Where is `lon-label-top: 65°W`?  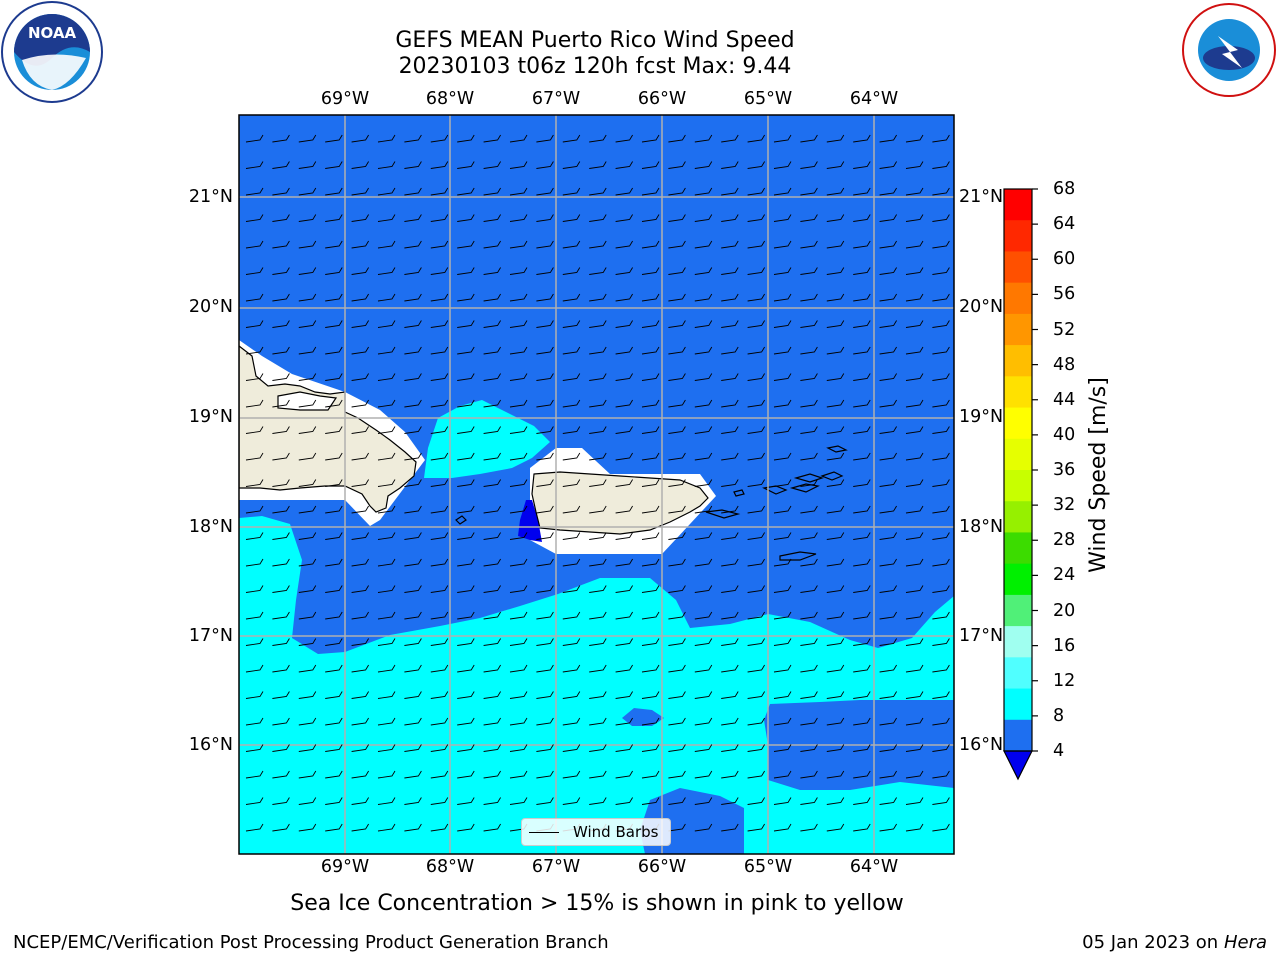 lon-label-top: 65°W is located at coordinates (768, 99).